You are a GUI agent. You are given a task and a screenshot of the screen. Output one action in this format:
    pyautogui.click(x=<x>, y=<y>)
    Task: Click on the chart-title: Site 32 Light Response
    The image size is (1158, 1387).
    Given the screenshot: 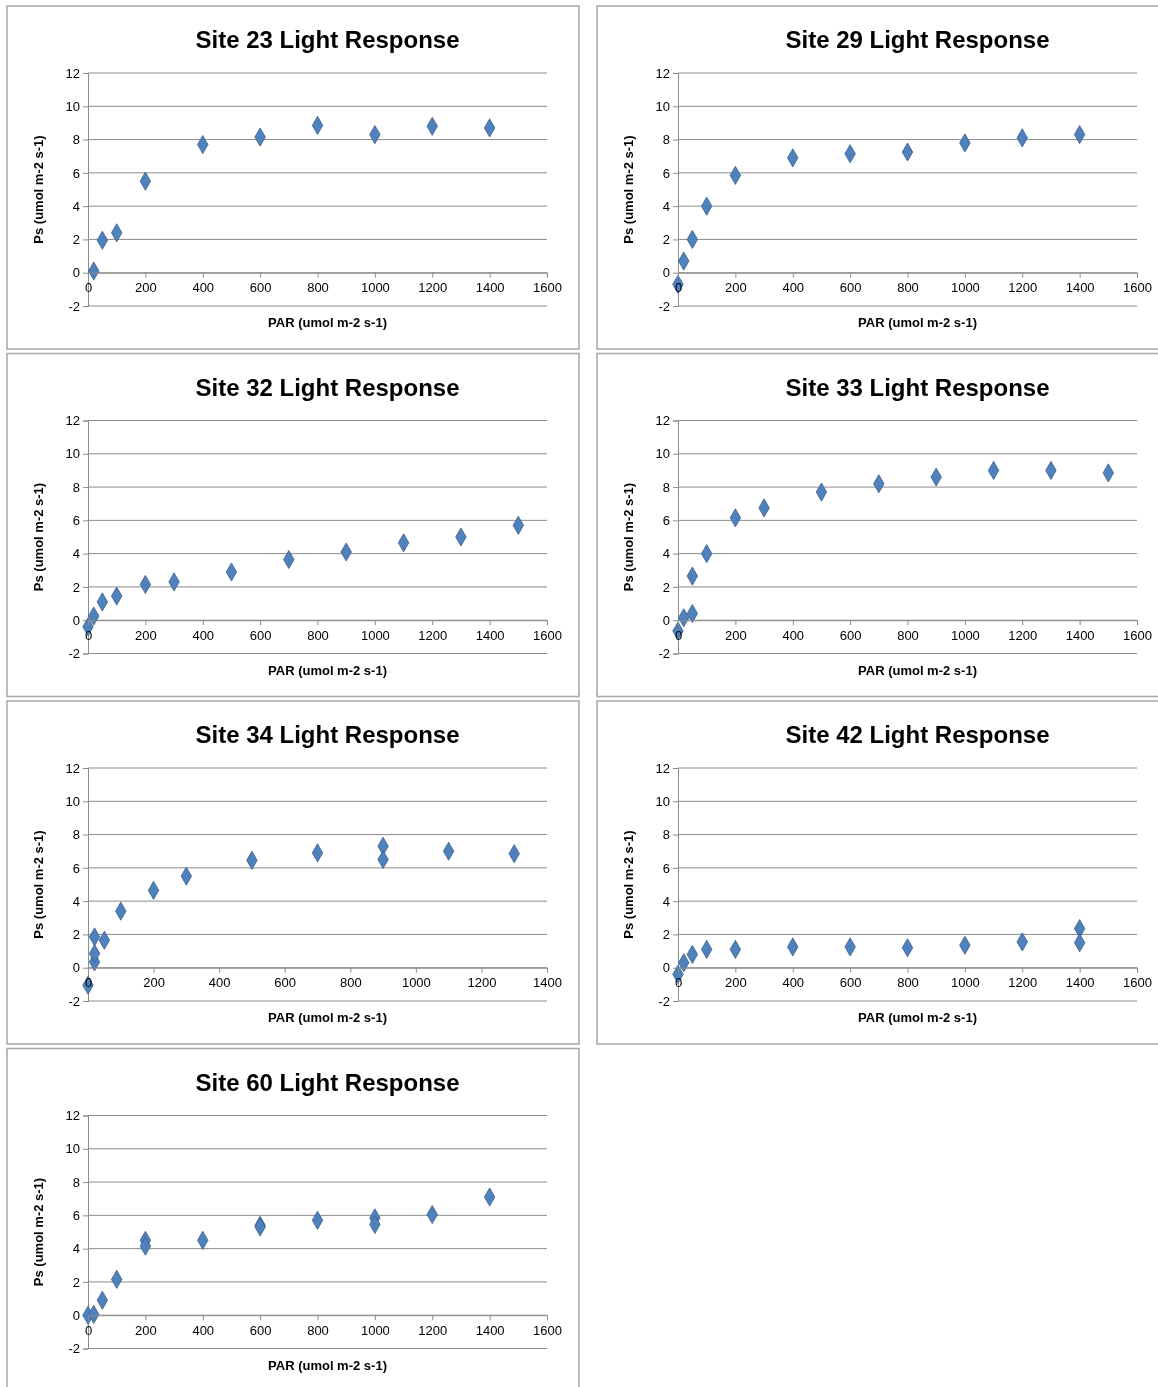 What is the action you would take?
    pyautogui.click(x=327, y=387)
    